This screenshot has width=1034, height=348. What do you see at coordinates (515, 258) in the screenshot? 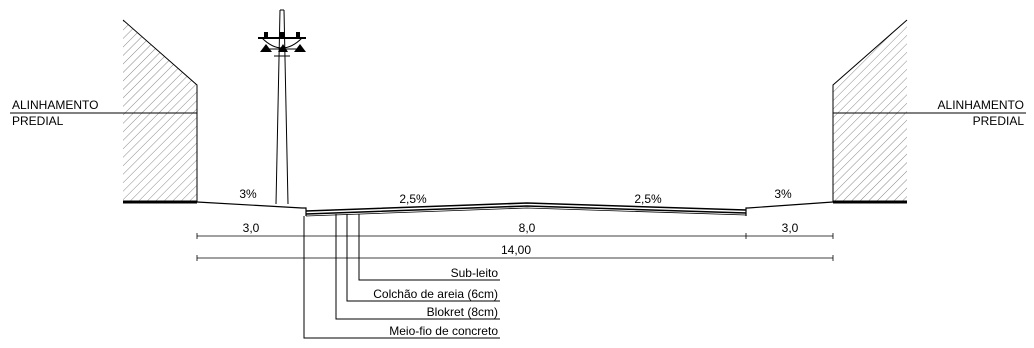
I see `dimension-line-total` at bounding box center [515, 258].